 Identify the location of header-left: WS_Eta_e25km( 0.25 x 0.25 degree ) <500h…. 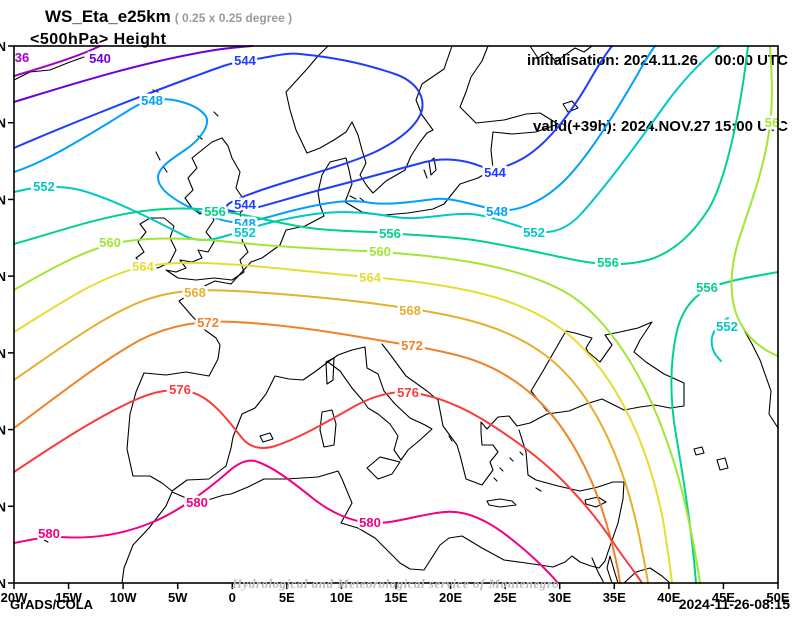
(161, 28).